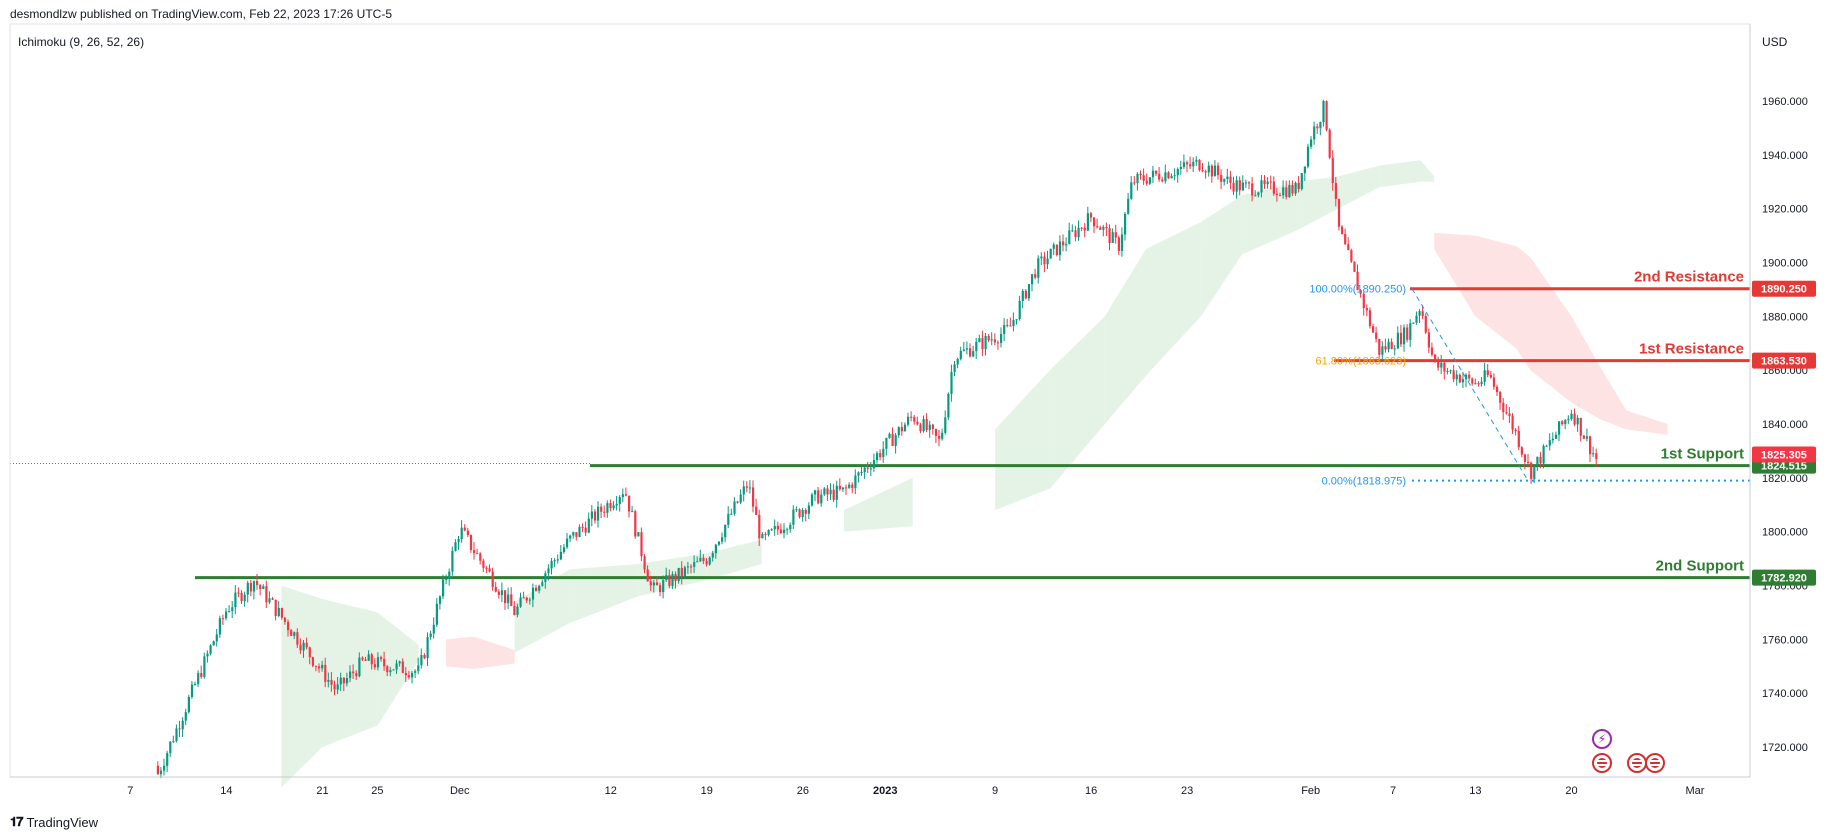 This screenshot has width=1832, height=840. Describe the element at coordinates (1784, 360) in the screenshot. I see `level-price-tag` at that location.